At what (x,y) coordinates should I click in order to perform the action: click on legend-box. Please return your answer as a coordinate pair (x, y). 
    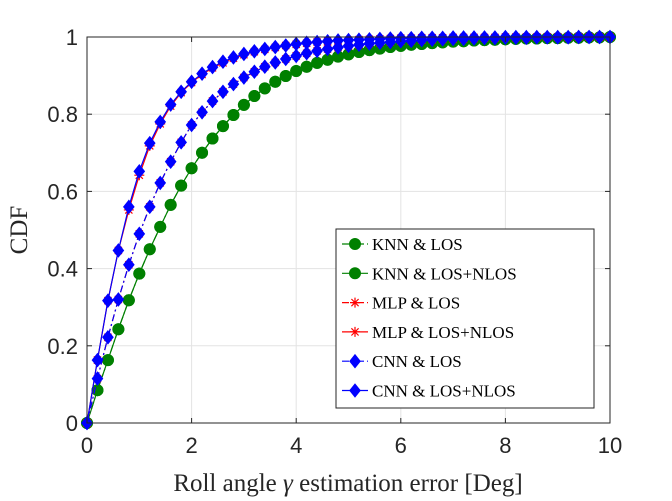
    Looking at the image, I should click on (465, 318).